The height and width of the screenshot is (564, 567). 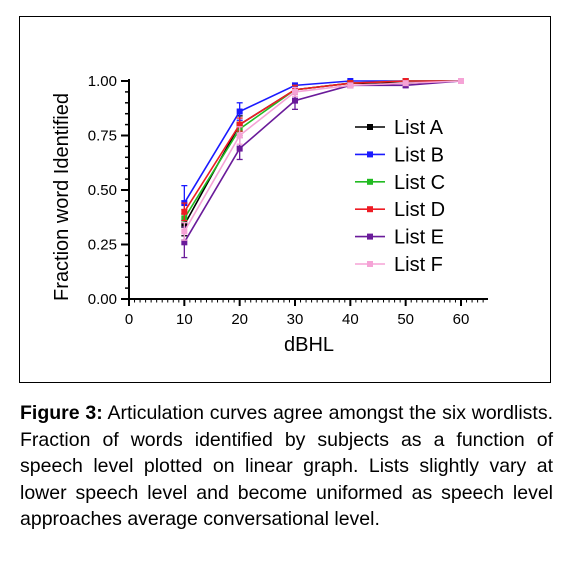 What do you see at coordinates (102, 136) in the screenshot?
I see `y-tick-label: 0.75` at bounding box center [102, 136].